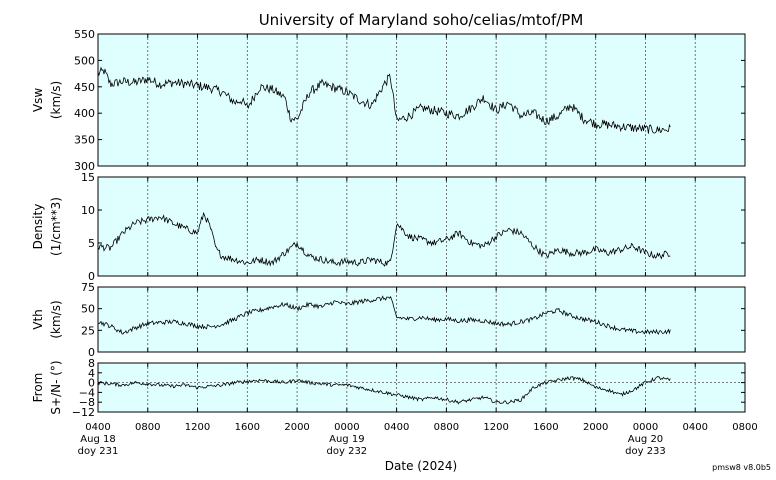  Describe the element at coordinates (346, 439) in the screenshot. I see `x-date-label: Aug 19` at that location.